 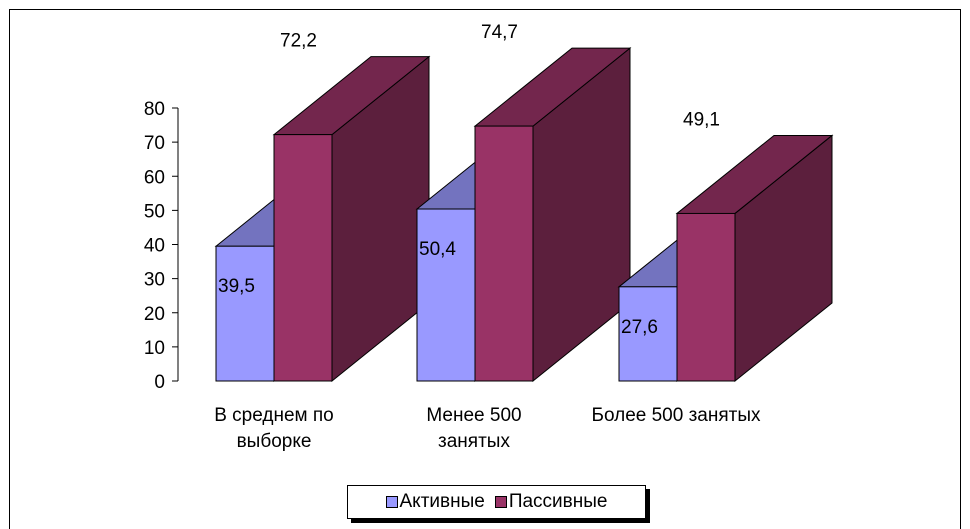 I want to click on y-tick-label: 20, so click(x=154, y=314).